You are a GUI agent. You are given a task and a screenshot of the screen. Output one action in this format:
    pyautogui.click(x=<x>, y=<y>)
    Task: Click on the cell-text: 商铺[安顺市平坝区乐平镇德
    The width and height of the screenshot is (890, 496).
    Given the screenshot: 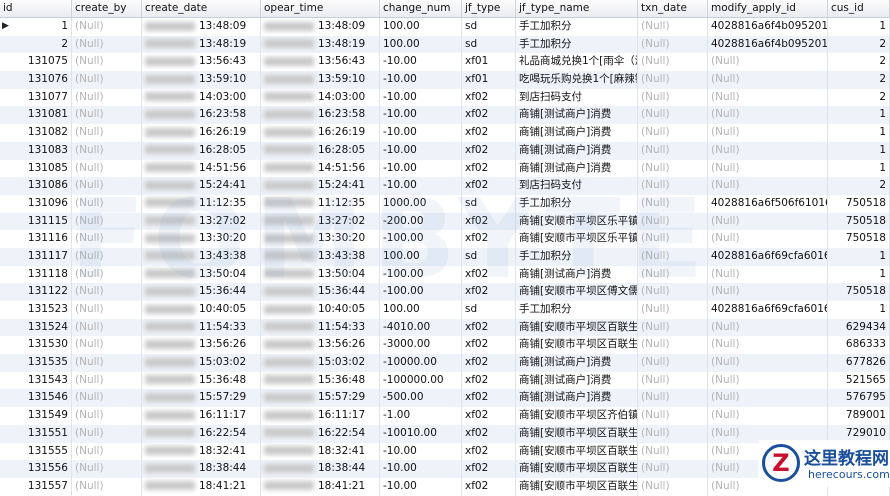 What is the action you would take?
    pyautogui.click(x=578, y=238)
    